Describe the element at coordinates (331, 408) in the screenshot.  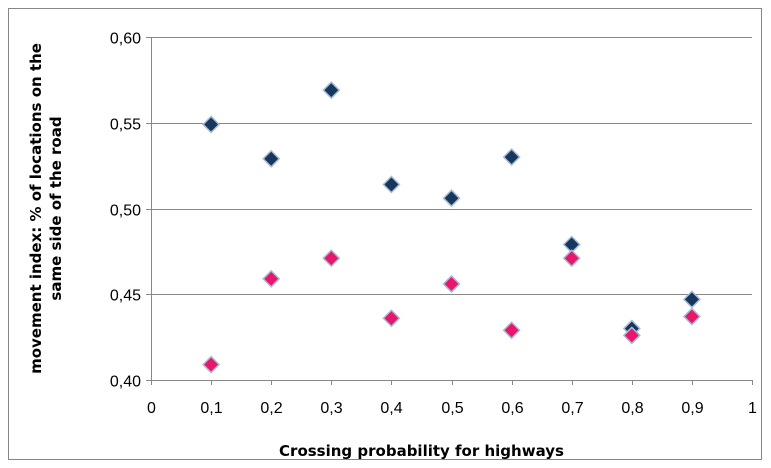
I see `x-tick-label: 0,3` at that location.